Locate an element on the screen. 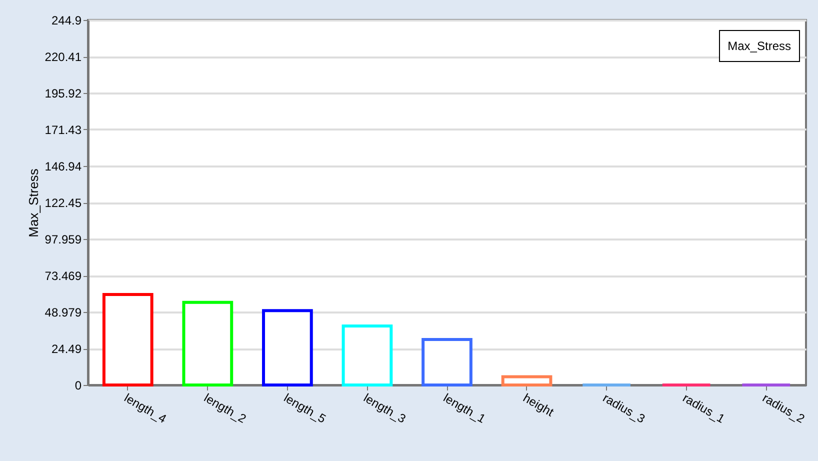  y-tick-label: 24.49 is located at coordinates (66, 349).